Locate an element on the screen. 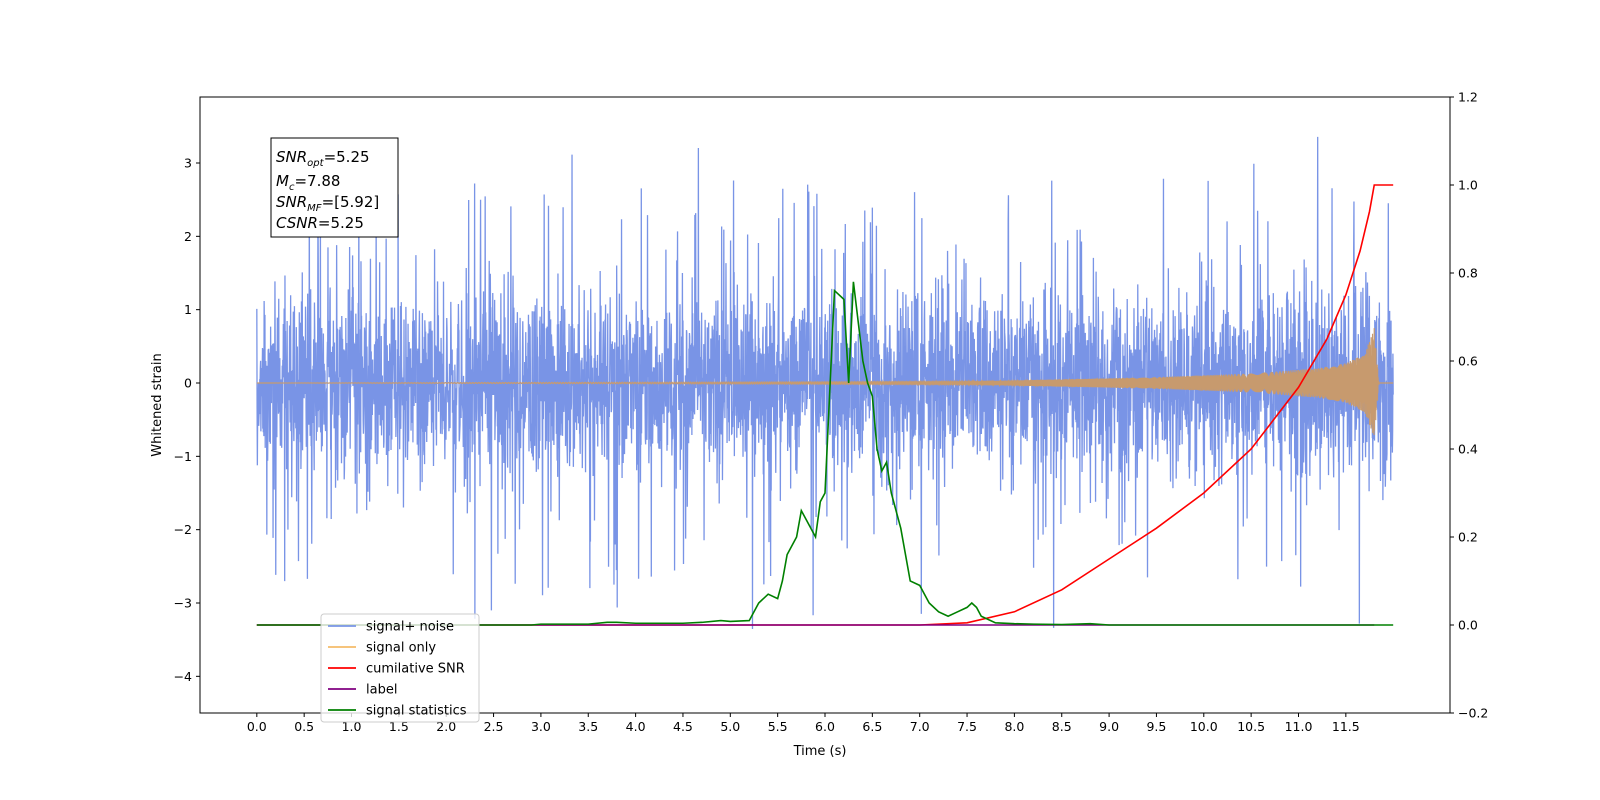 This screenshot has width=1600, height=800. x-tick-label: 9.5 is located at coordinates (1156, 726).